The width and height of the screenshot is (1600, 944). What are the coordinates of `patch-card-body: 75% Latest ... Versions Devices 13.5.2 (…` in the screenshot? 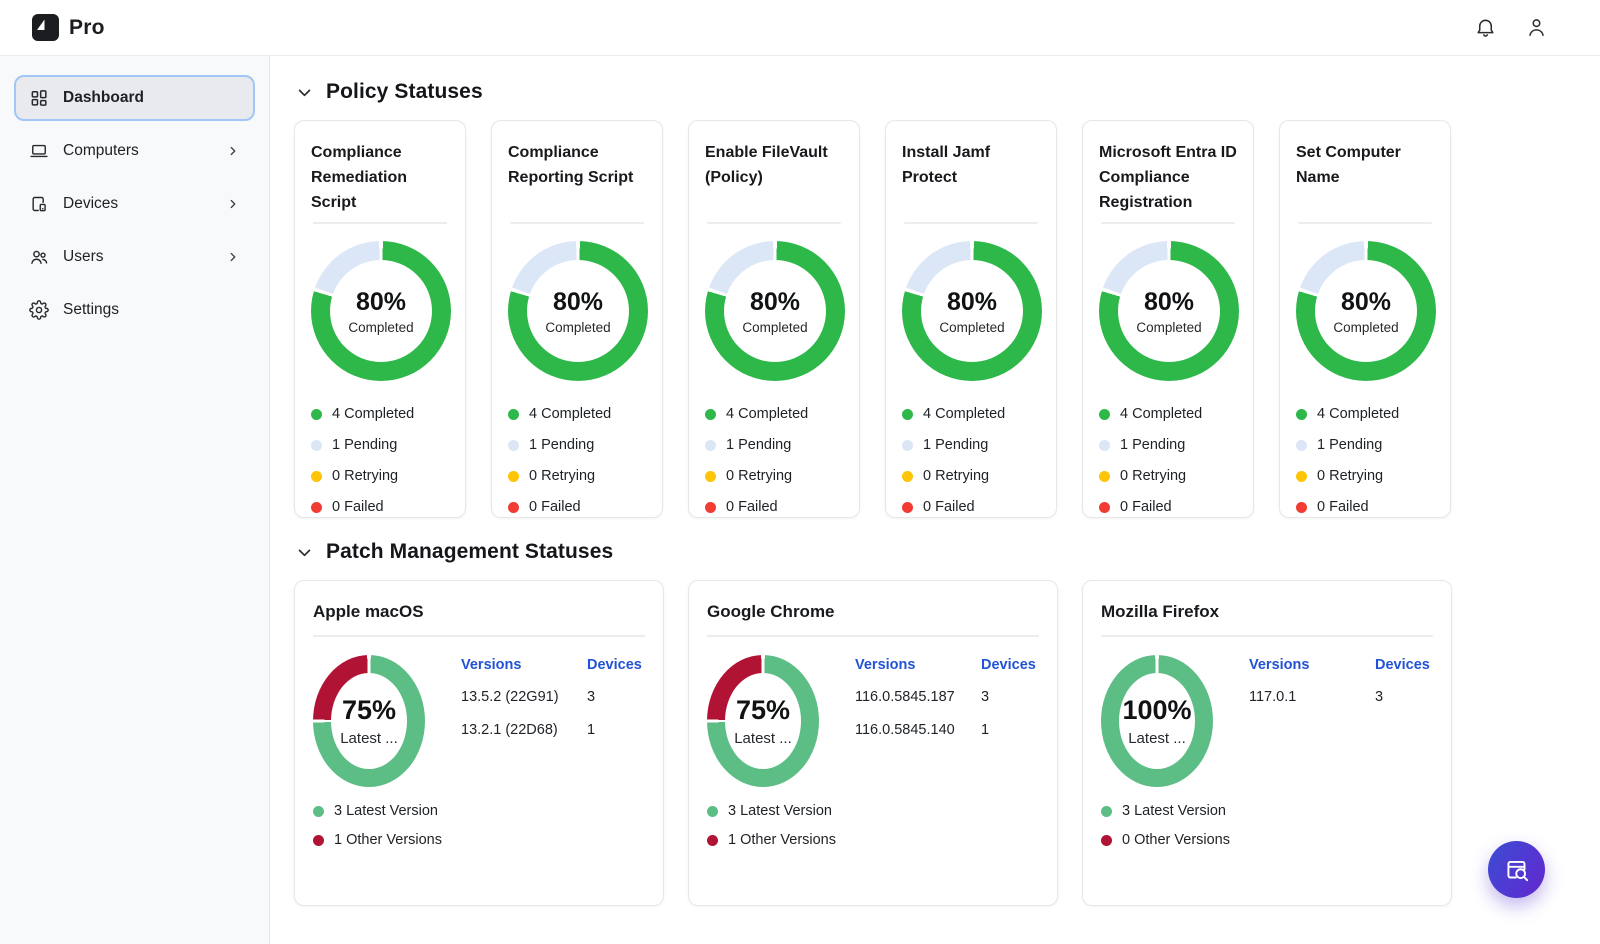 It's located at (479, 721).